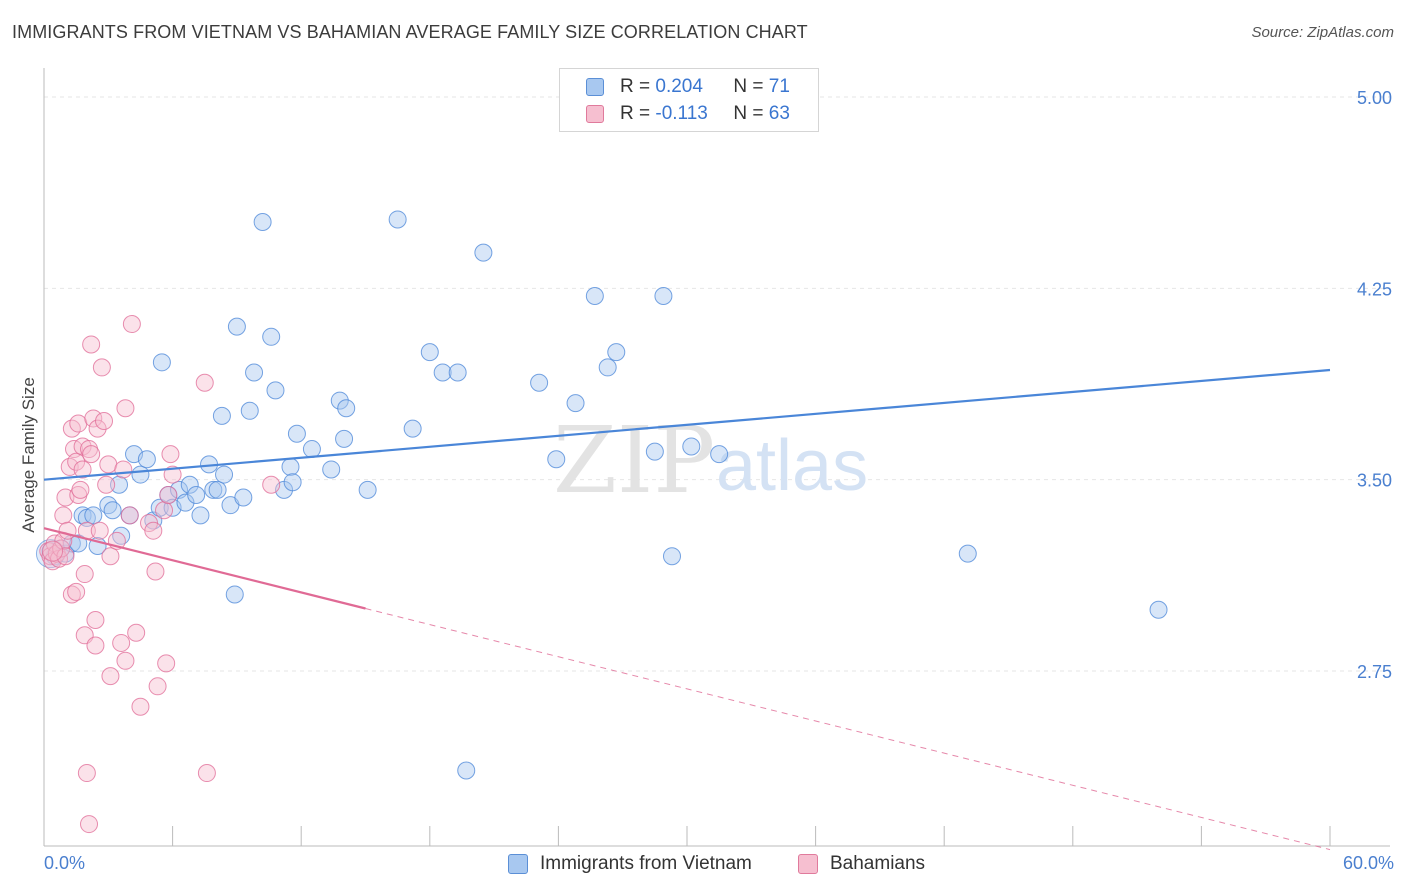 The width and height of the screenshot is (1406, 892). I want to click on legend-n-value: 63, so click(779, 113).